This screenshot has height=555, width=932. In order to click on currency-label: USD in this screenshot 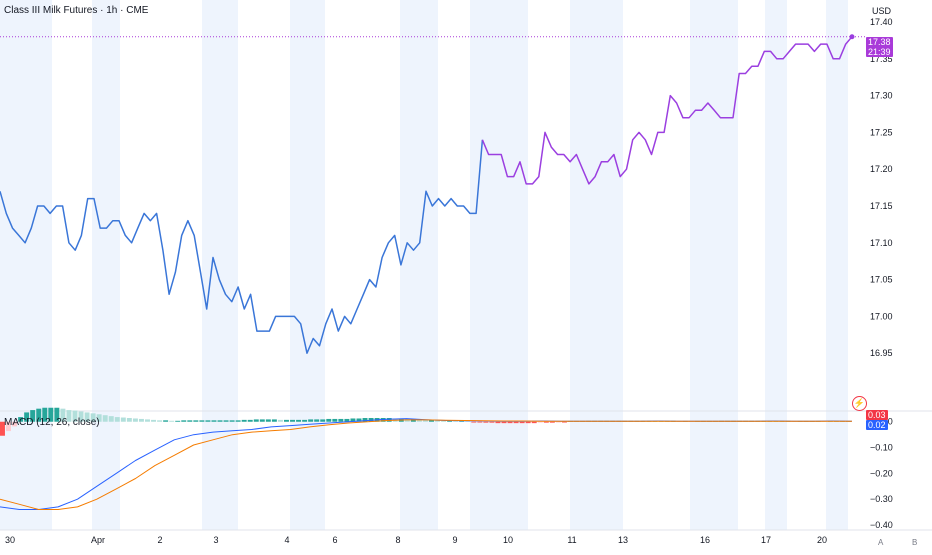, I will do `click(882, 11)`.